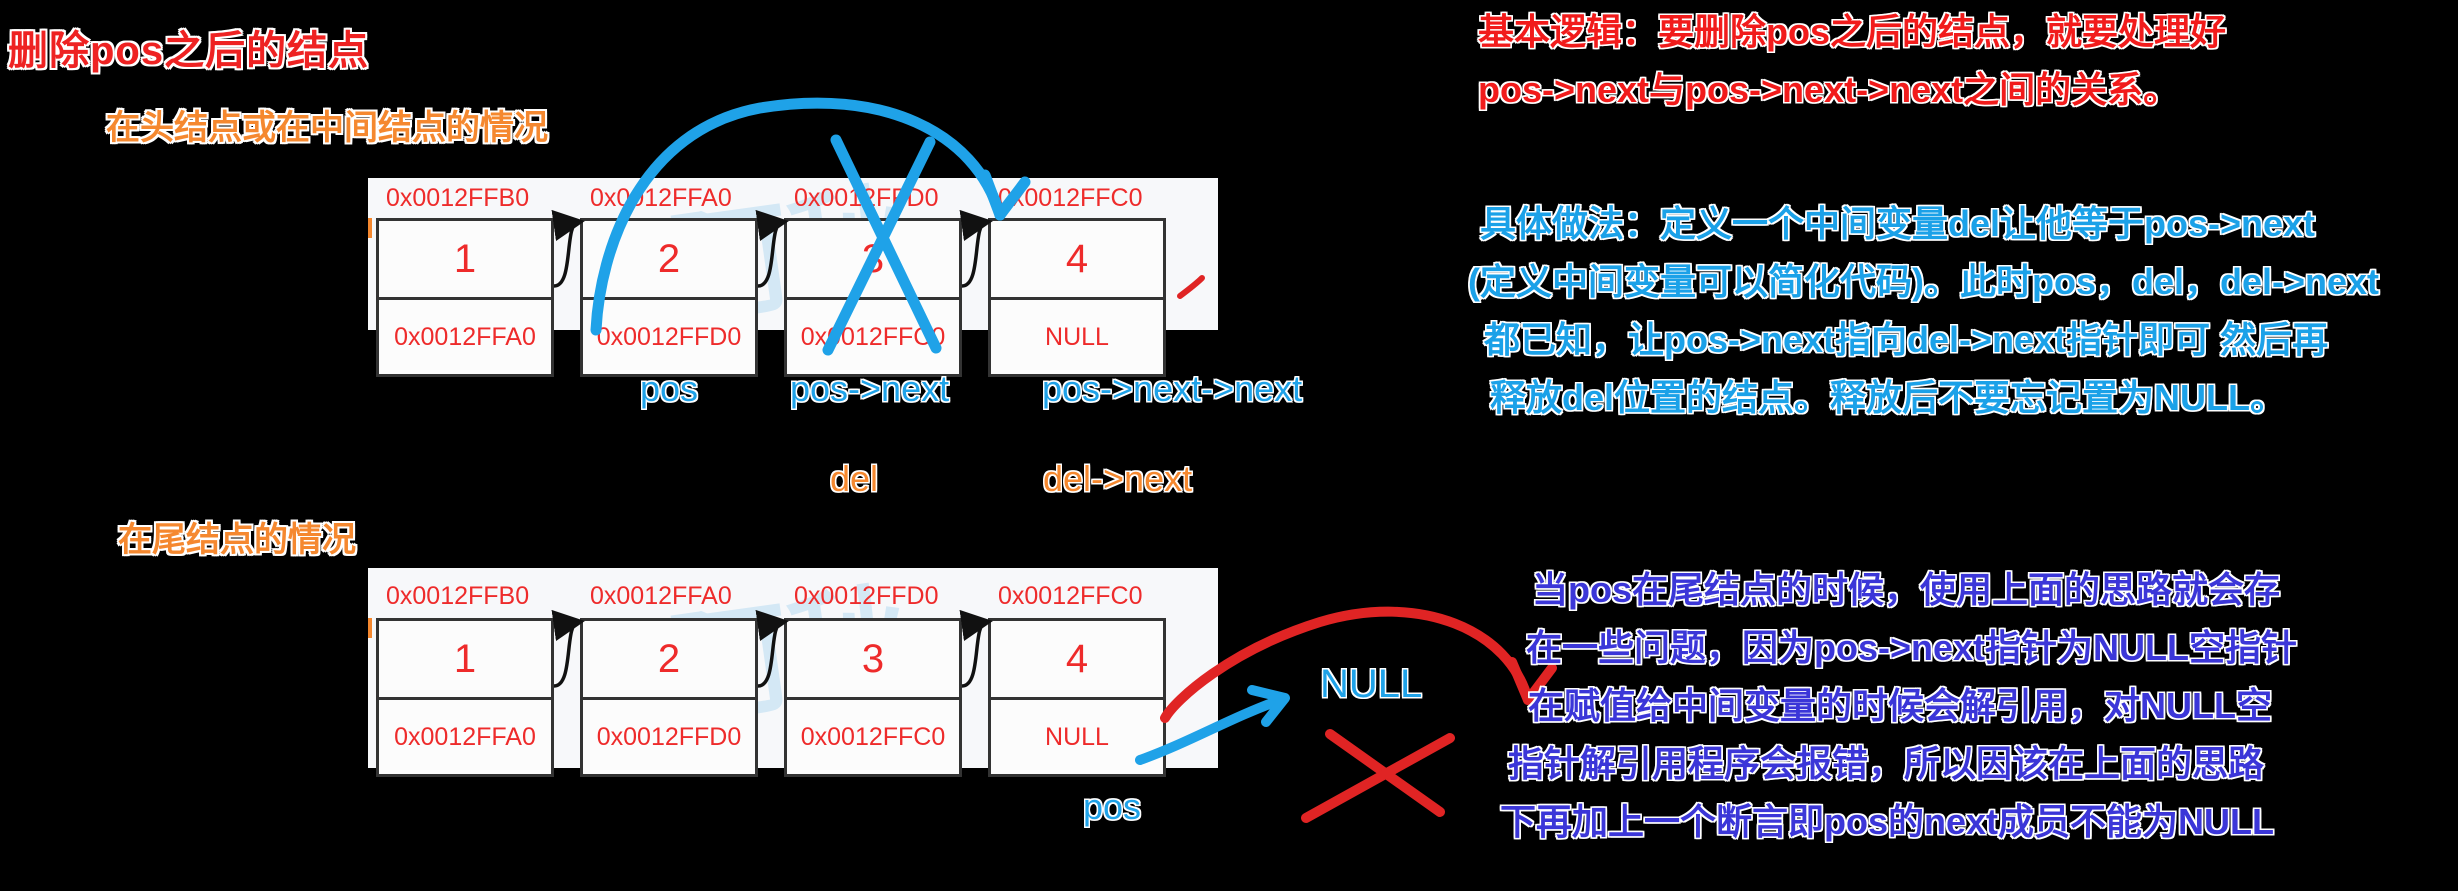 This screenshot has width=2458, height=891. What do you see at coordinates (1371, 684) in the screenshot?
I see `label-null: NULL` at bounding box center [1371, 684].